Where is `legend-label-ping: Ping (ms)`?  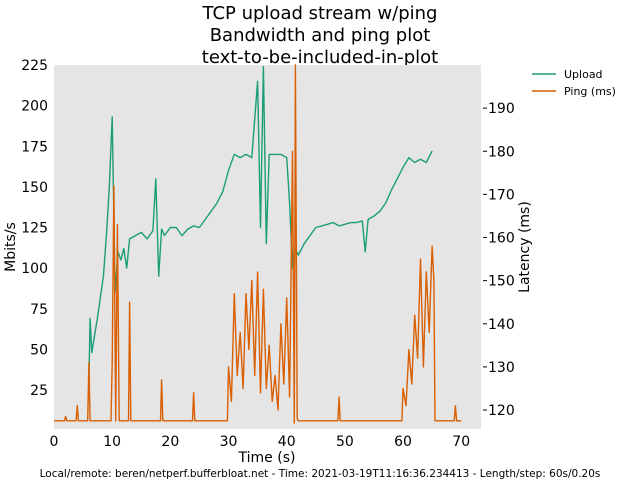 legend-label-ping: Ping (ms) is located at coordinates (590, 91).